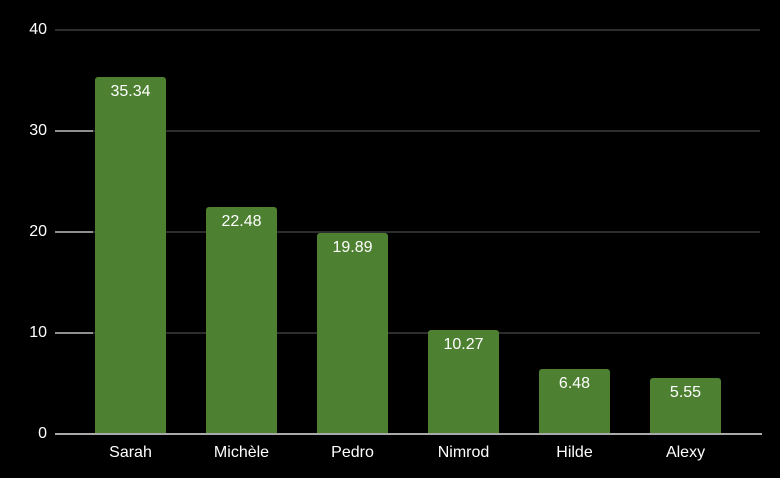  I want to click on bar-hilde: 6.48, so click(574, 401).